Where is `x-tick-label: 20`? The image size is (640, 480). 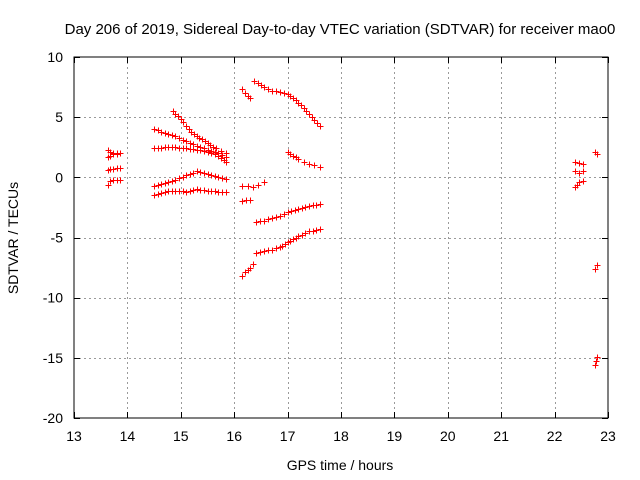 x-tick-label: 20 is located at coordinates (448, 436).